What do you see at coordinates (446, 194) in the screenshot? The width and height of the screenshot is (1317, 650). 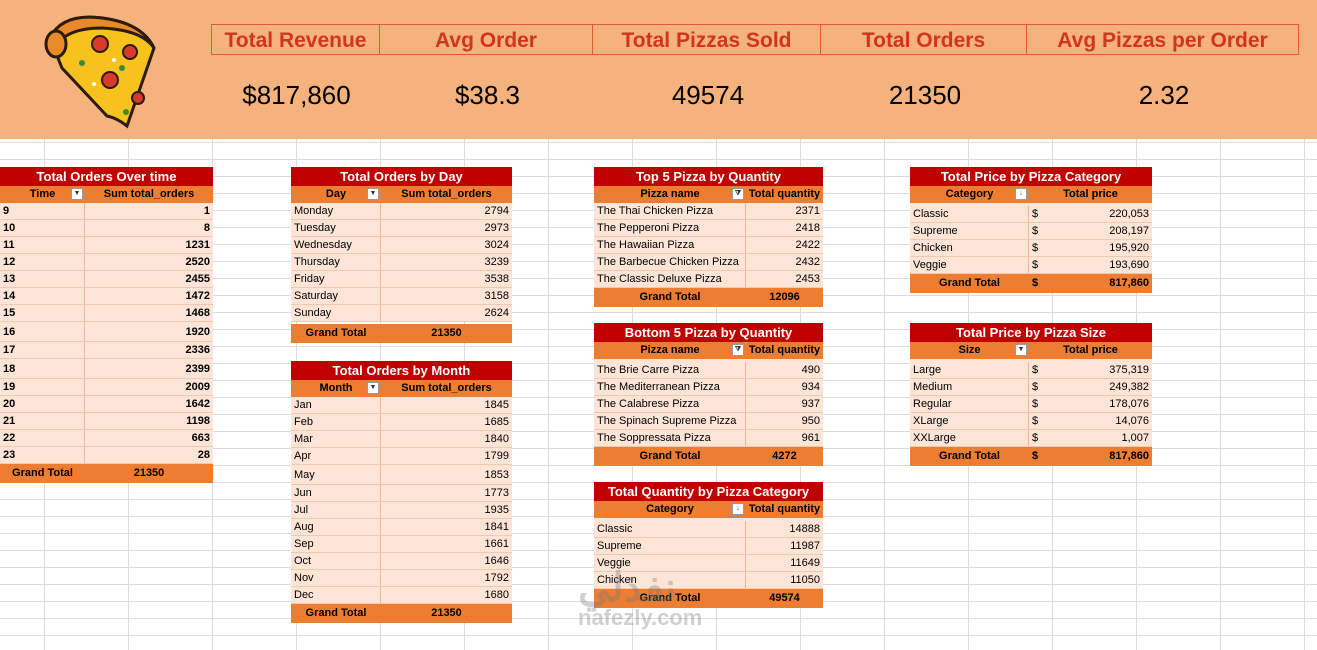 I see `col-sum-header: Sum total_orders` at bounding box center [446, 194].